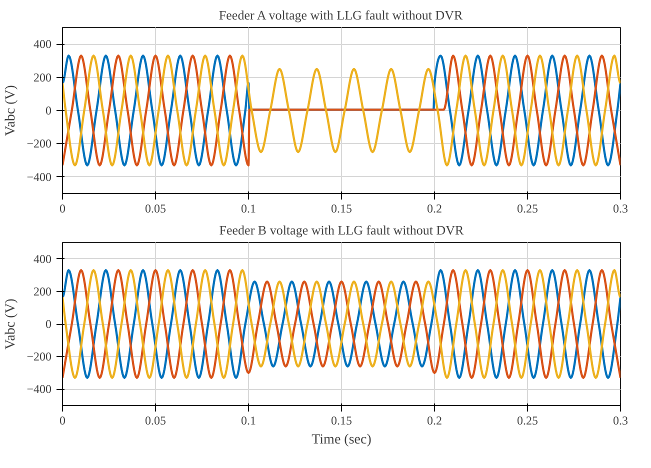 The image size is (651, 468). What do you see at coordinates (340, 15) in the screenshot?
I see `chart-title: Feeder A voltage with LLG fault without DVR` at bounding box center [340, 15].